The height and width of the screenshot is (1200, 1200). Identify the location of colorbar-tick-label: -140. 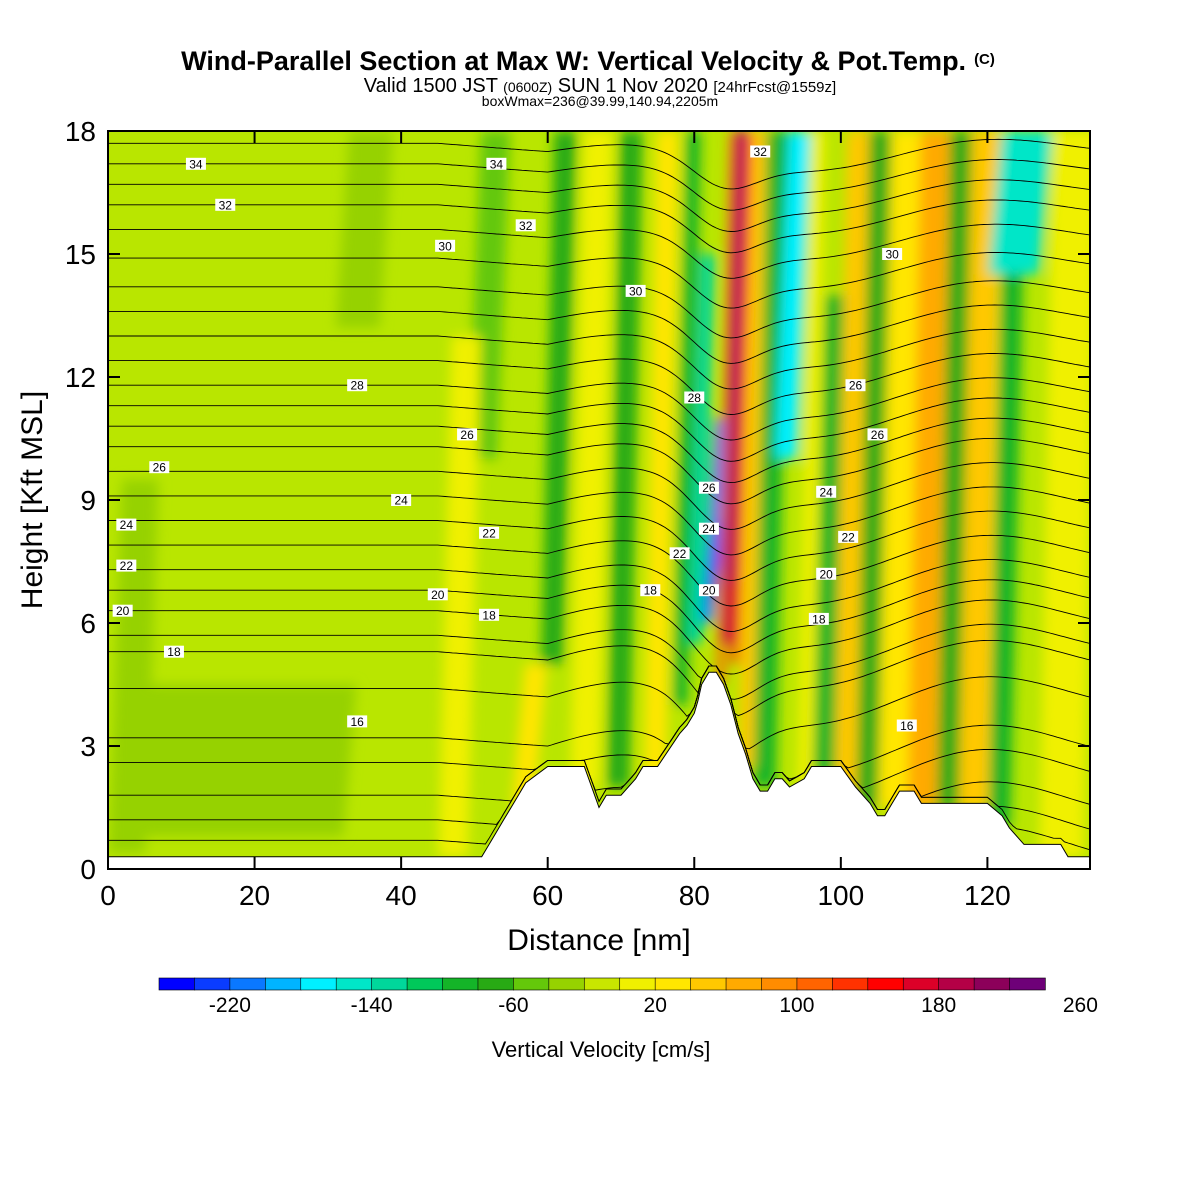
(372, 1005).